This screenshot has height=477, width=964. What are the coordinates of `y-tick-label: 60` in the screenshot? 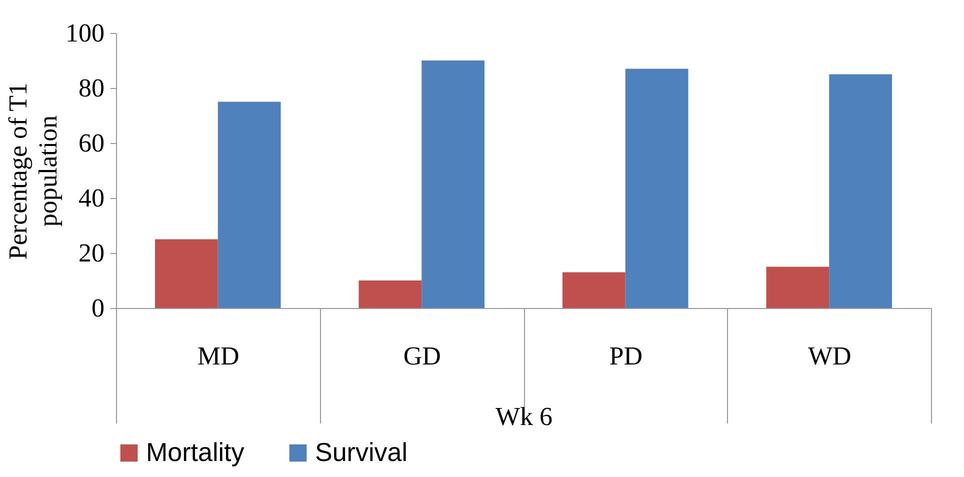 It's located at (91, 143).